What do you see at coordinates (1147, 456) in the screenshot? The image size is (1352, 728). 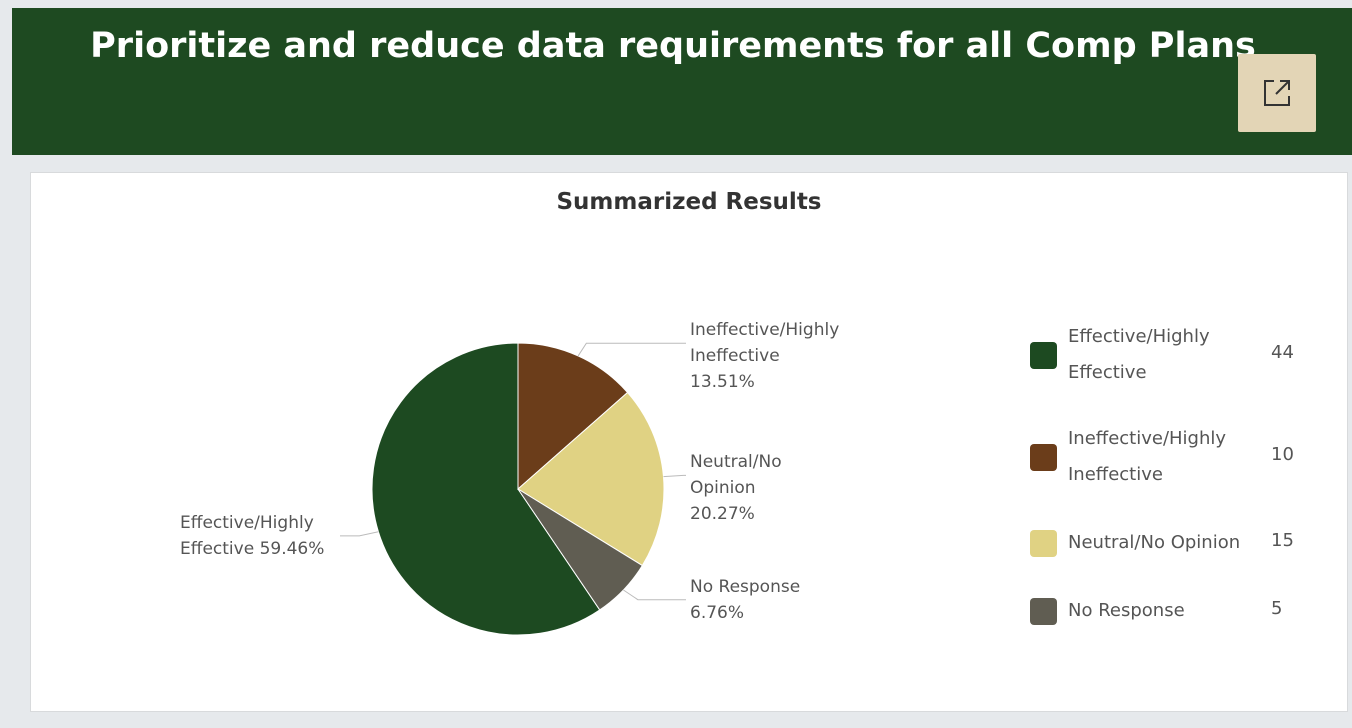 I see `legend-label: Ineffective/Highly Ineffective` at bounding box center [1147, 456].